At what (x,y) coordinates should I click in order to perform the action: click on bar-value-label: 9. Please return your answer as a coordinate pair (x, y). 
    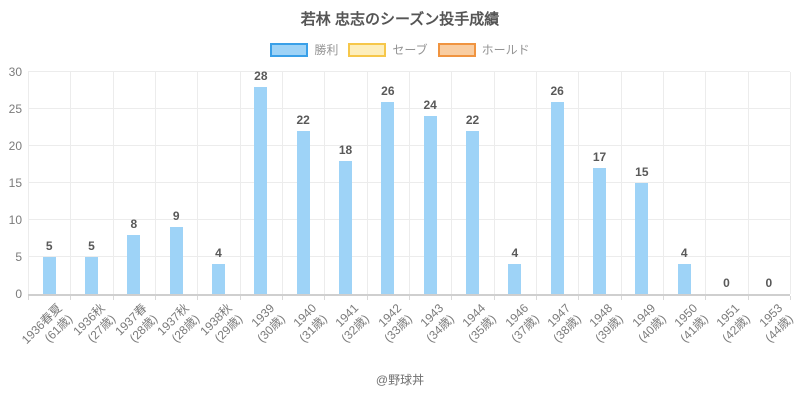
    Looking at the image, I should click on (176, 216).